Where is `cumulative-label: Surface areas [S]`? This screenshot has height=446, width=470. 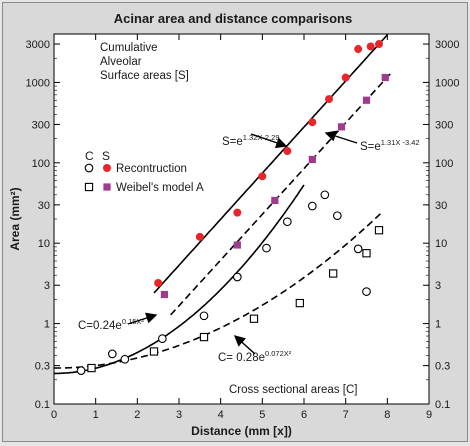
cumulative-label: Surface areas [S] is located at coordinates (144, 76).